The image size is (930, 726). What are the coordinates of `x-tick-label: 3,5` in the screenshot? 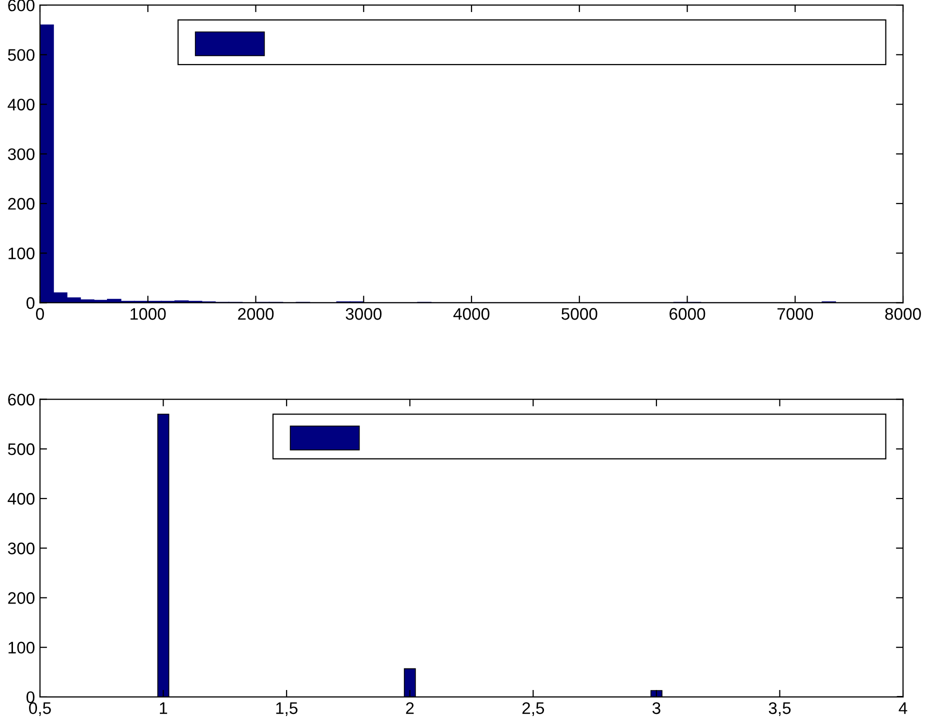 It's located at (779, 709).